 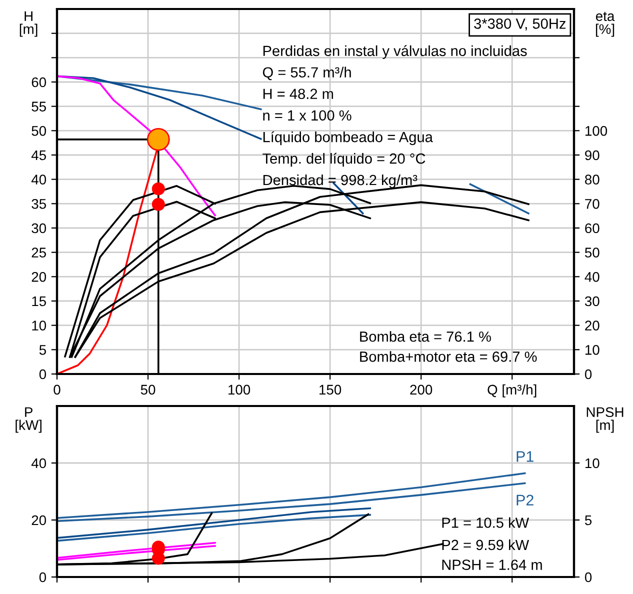 What do you see at coordinates (42, 350) in the screenshot?
I see `y-tick-label: 5` at bounding box center [42, 350].